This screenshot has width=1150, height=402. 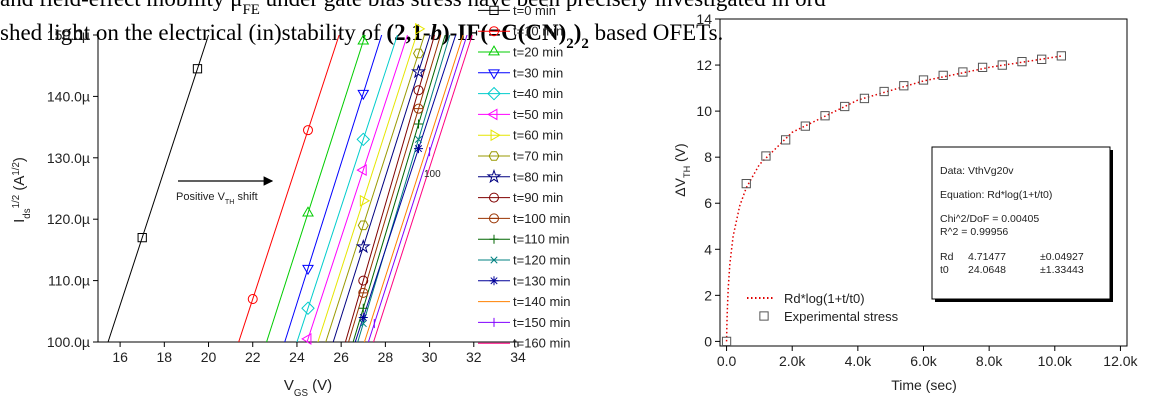 I want to click on x-axis-label: Time (sec), so click(x=924, y=385).